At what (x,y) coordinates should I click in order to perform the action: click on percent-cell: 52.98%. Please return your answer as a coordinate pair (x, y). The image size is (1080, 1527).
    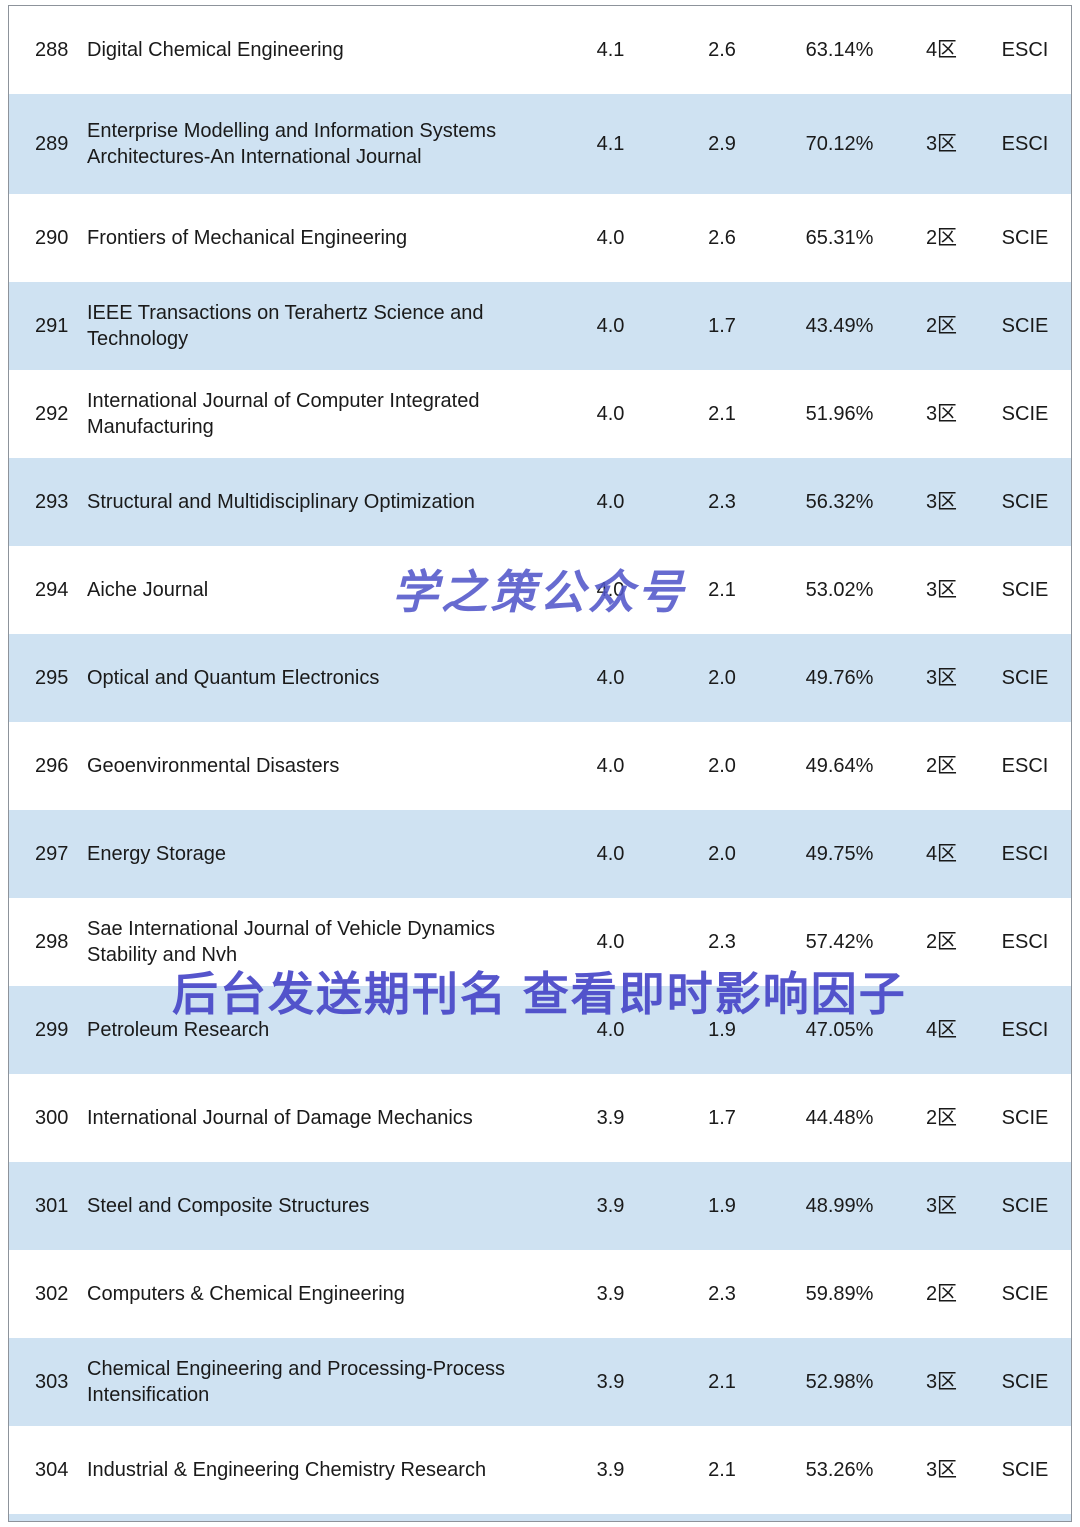
    Looking at the image, I should click on (839, 1382).